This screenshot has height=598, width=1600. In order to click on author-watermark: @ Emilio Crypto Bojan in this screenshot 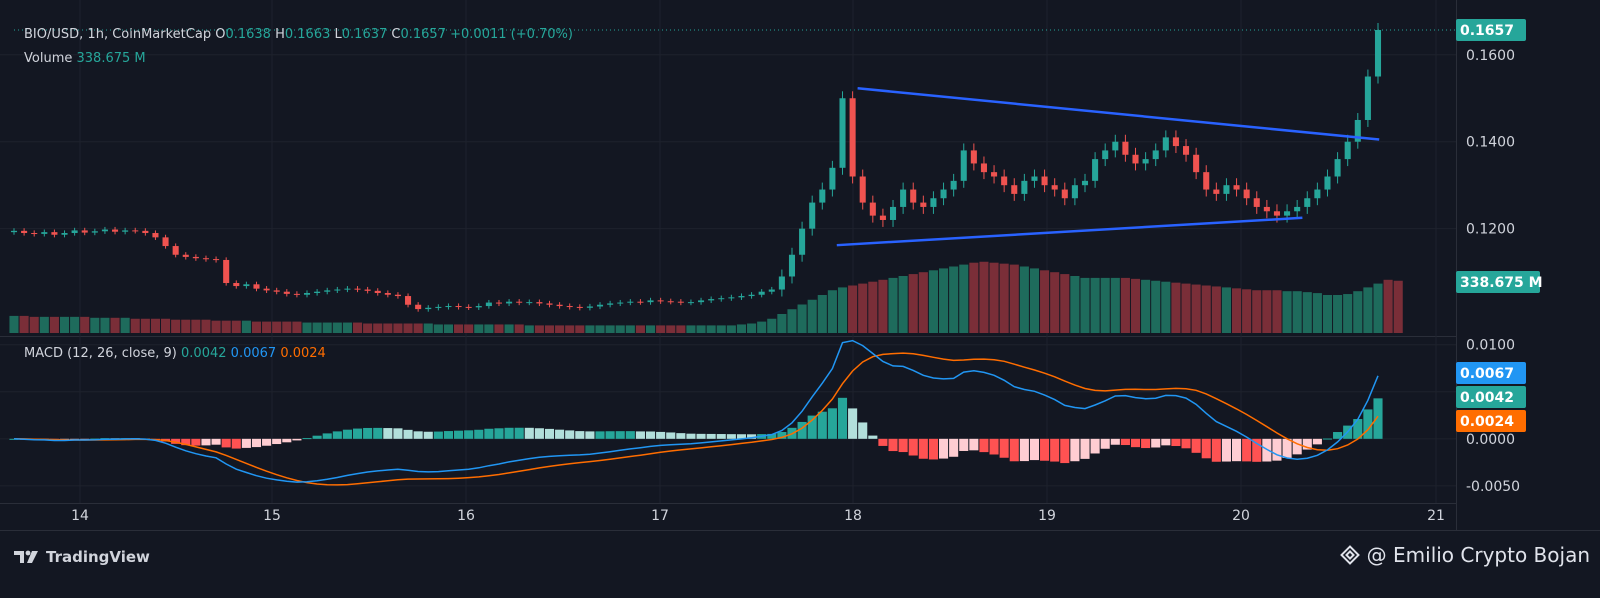, I will do `click(1464, 555)`.